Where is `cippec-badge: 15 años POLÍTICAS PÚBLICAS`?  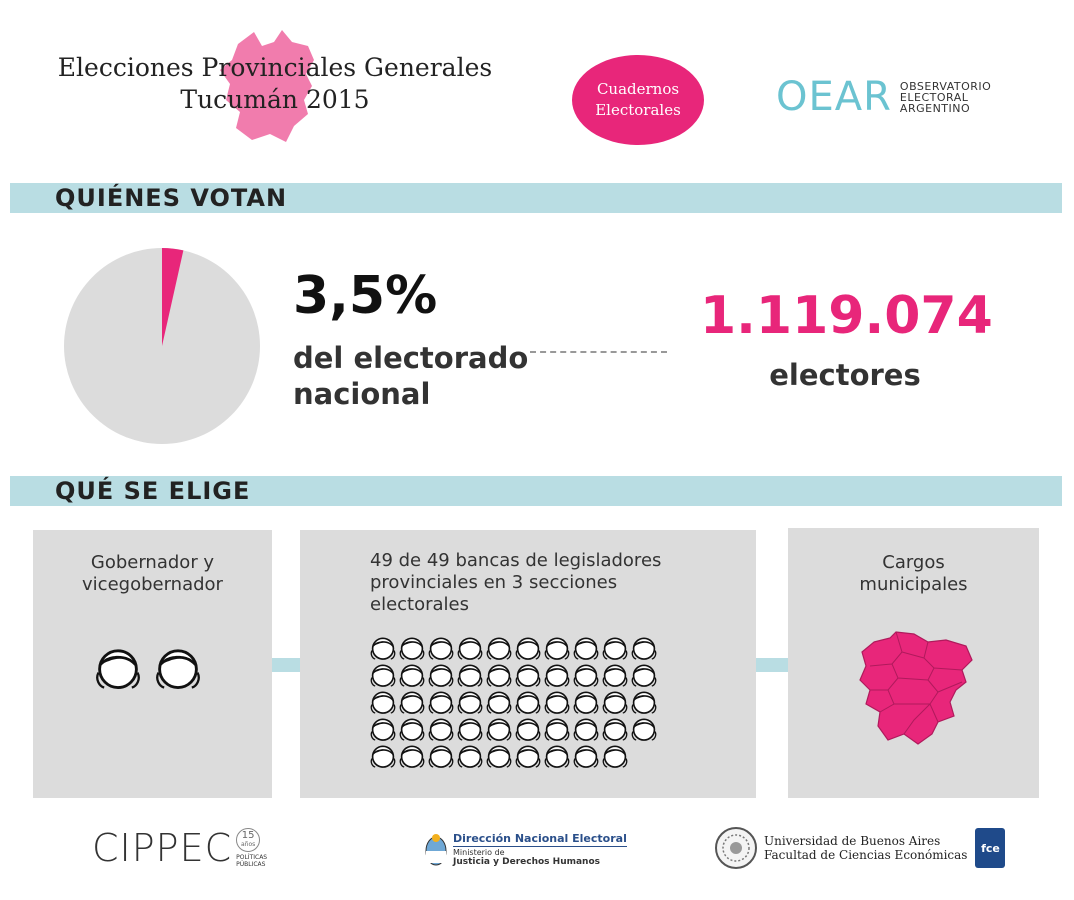 cippec-badge: 15 años POLÍTICAS PÚBLICAS is located at coordinates (251, 848).